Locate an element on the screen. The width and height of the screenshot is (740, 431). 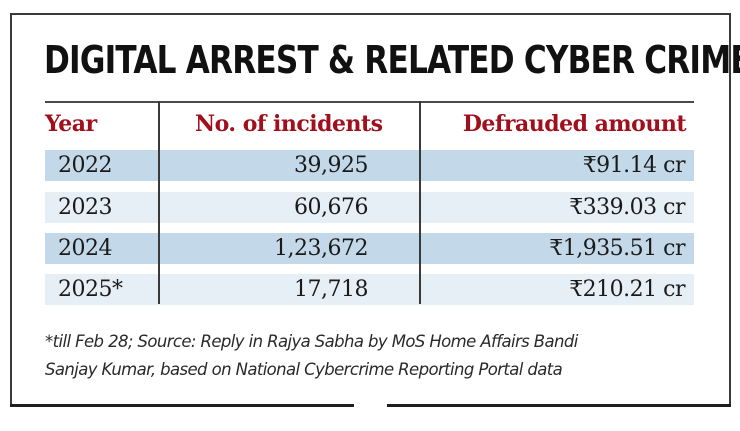
cell-year: 2022 is located at coordinates (85, 165).